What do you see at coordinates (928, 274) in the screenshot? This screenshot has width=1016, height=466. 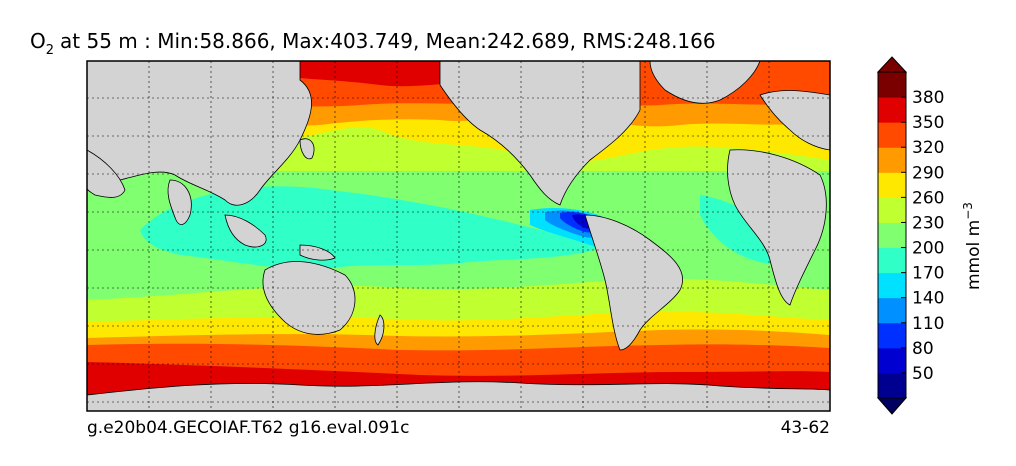 I see `colorbar-tick-label: 170` at bounding box center [928, 274].